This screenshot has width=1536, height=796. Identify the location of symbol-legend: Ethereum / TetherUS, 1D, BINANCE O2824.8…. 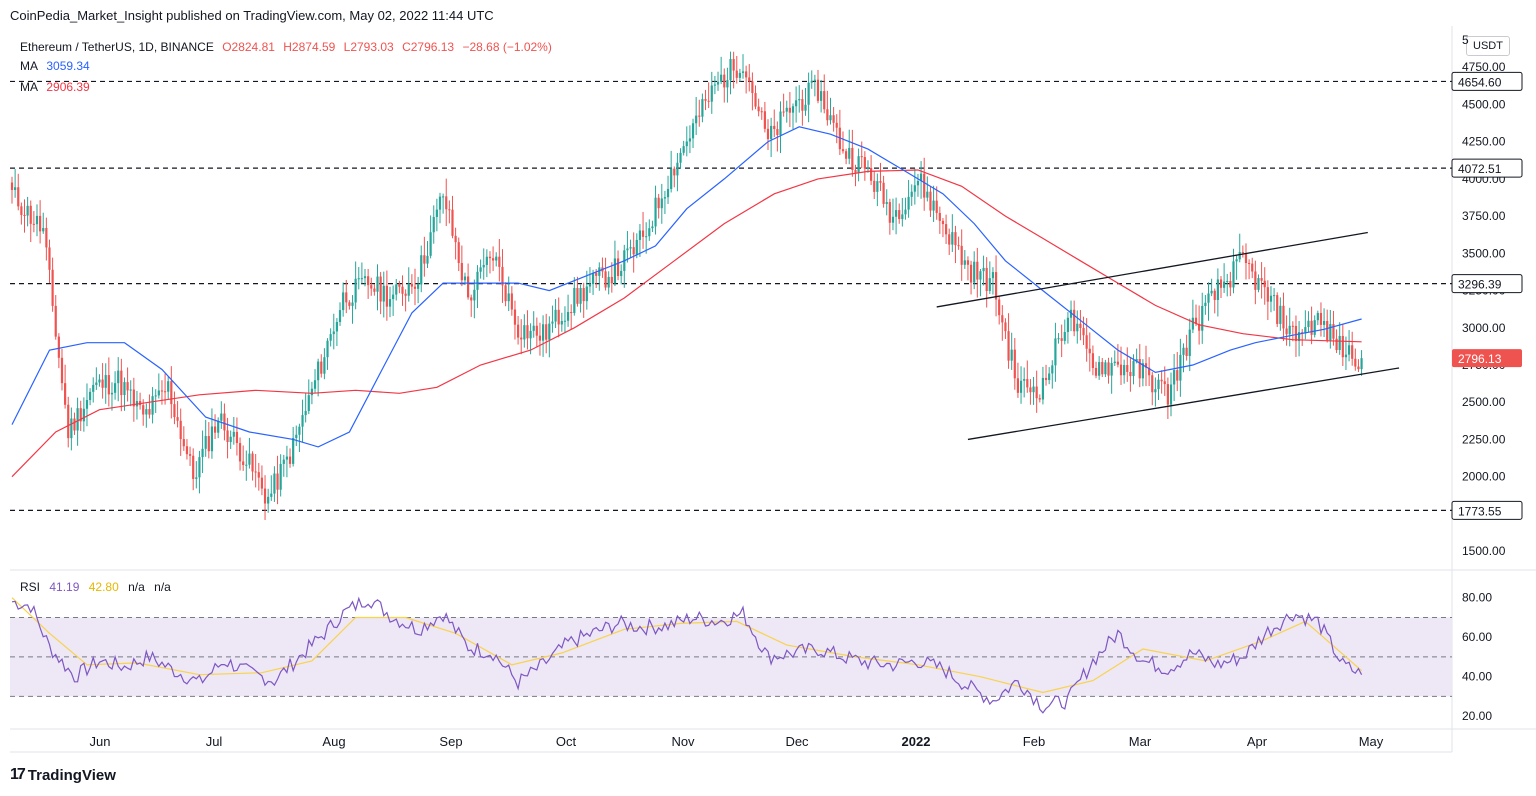
(288, 47).